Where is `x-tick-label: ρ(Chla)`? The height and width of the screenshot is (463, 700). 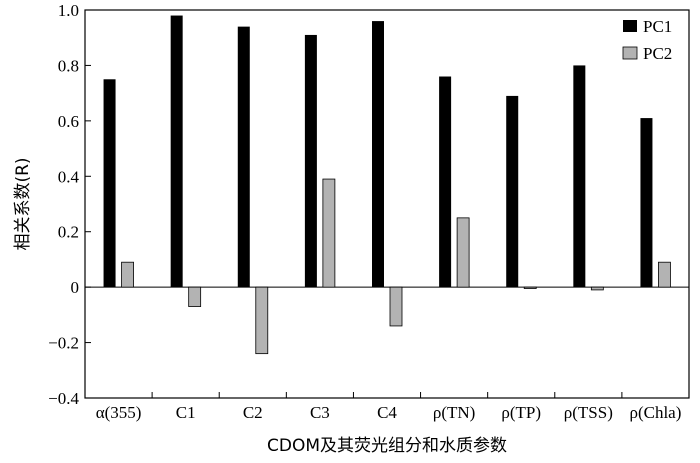 x-tick-label: ρ(Chla) is located at coordinates (655, 412).